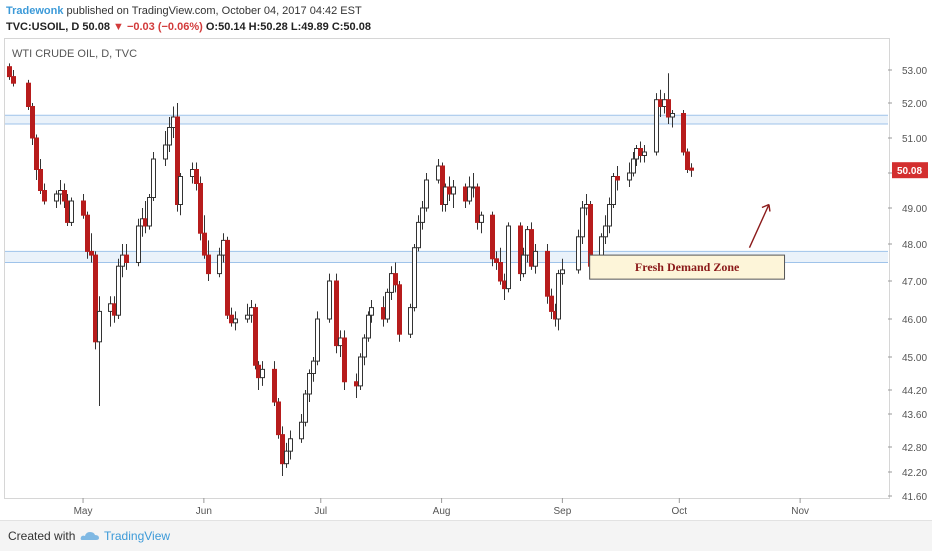 The height and width of the screenshot is (551, 932). I want to click on time-tick-label: Aug, so click(442, 511).